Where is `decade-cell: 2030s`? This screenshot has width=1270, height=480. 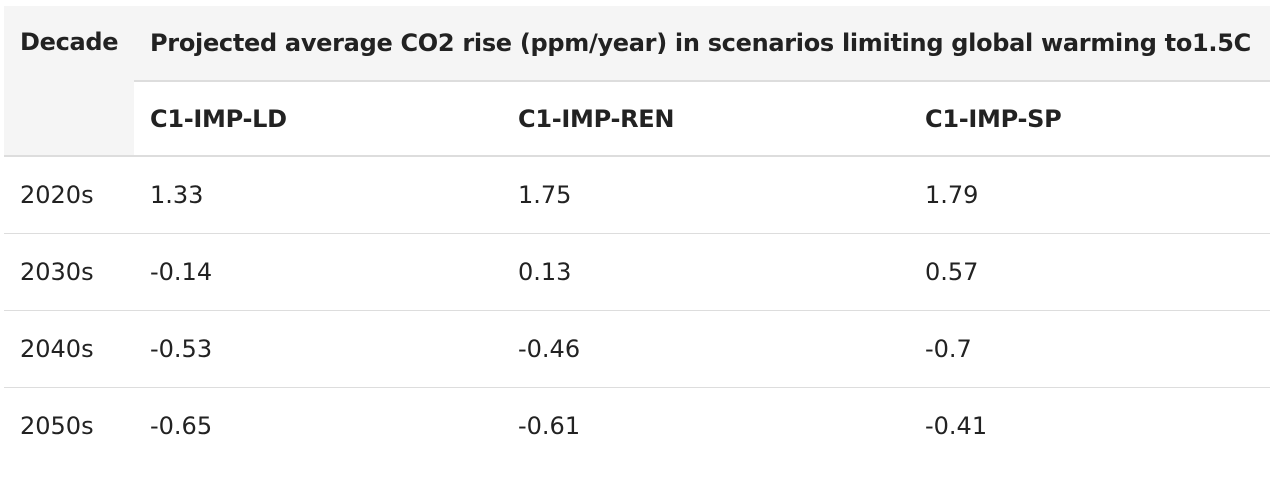
decade-cell: 2030s is located at coordinates (69, 272).